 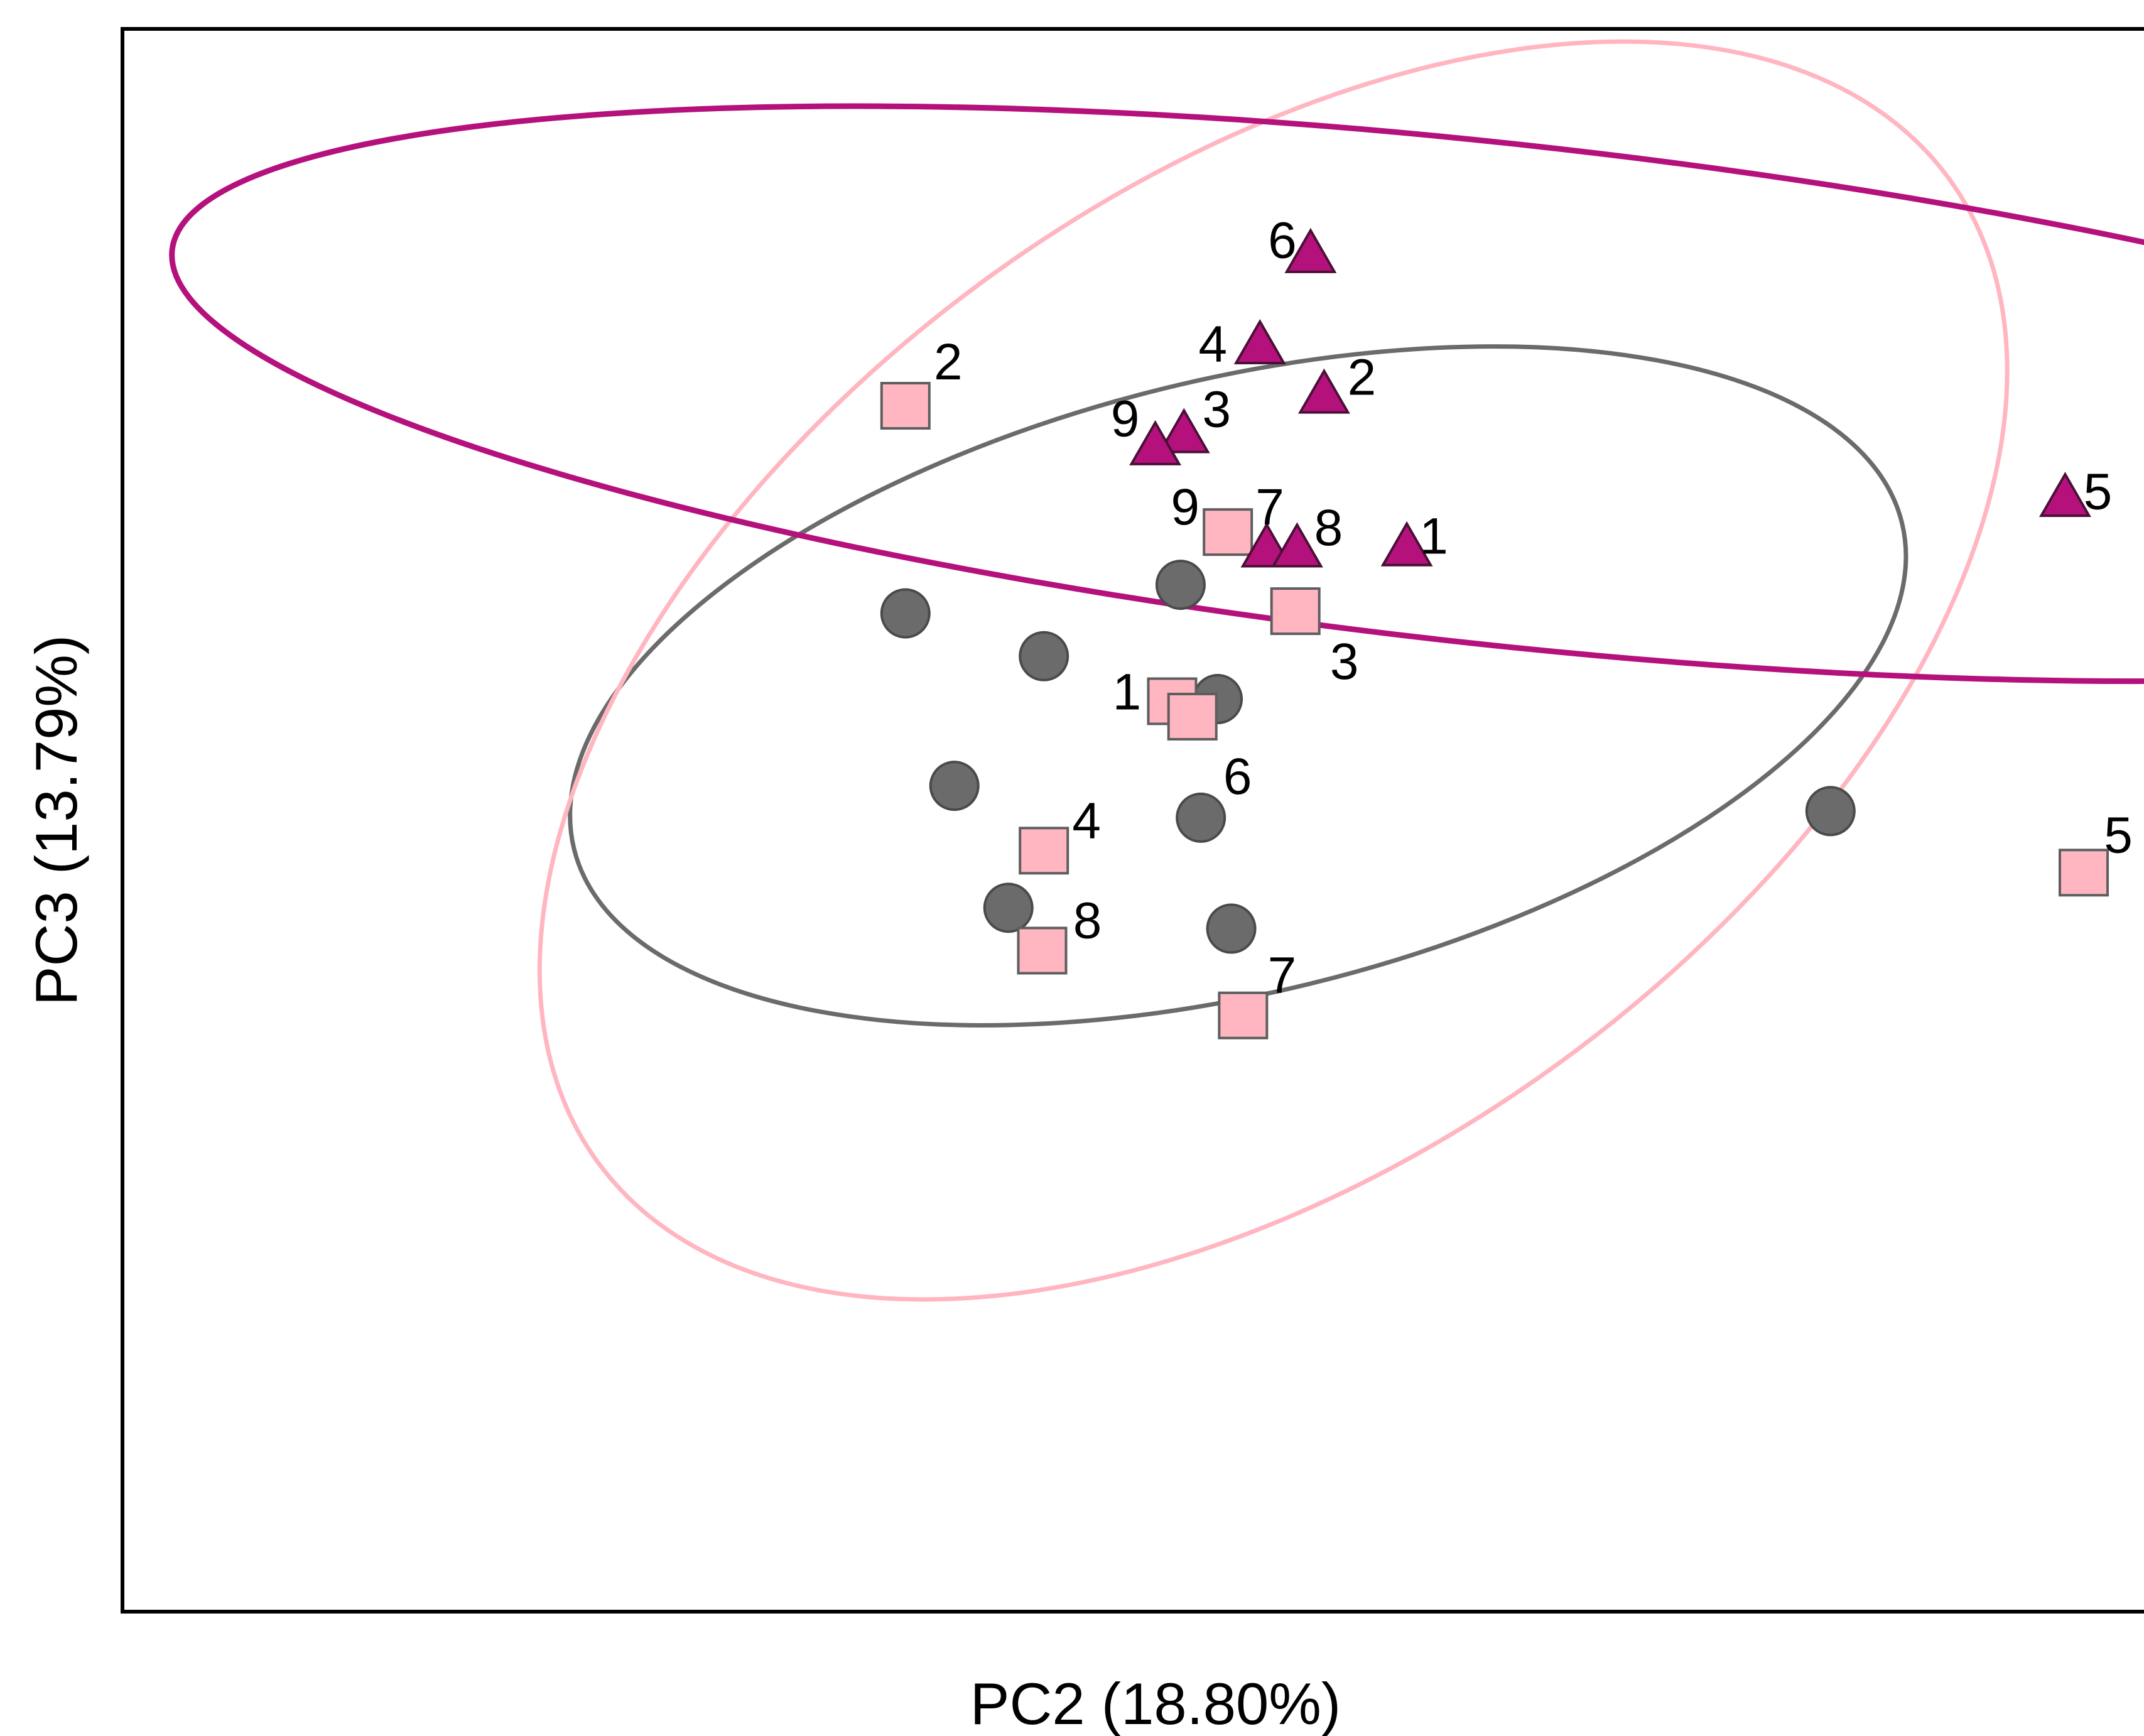 What do you see at coordinates (1185, 507) in the screenshot?
I see `point-label-square-9: 9` at bounding box center [1185, 507].